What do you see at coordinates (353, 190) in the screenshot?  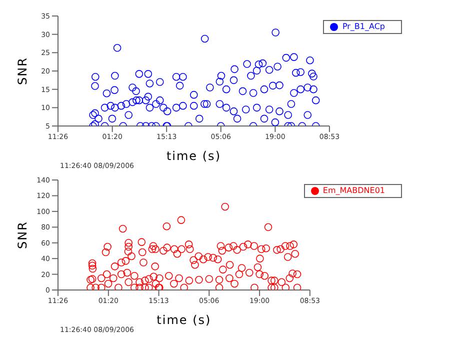 I see `legend-label: Em_MABDNE01` at bounding box center [353, 190].